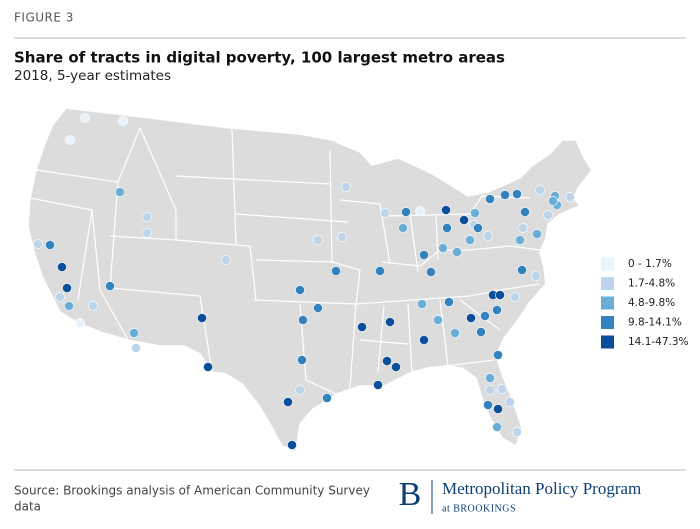 The width and height of the screenshot is (700, 529). What do you see at coordinates (655, 323) in the screenshot?
I see `legend-label: 9.8-14.1%` at bounding box center [655, 323].